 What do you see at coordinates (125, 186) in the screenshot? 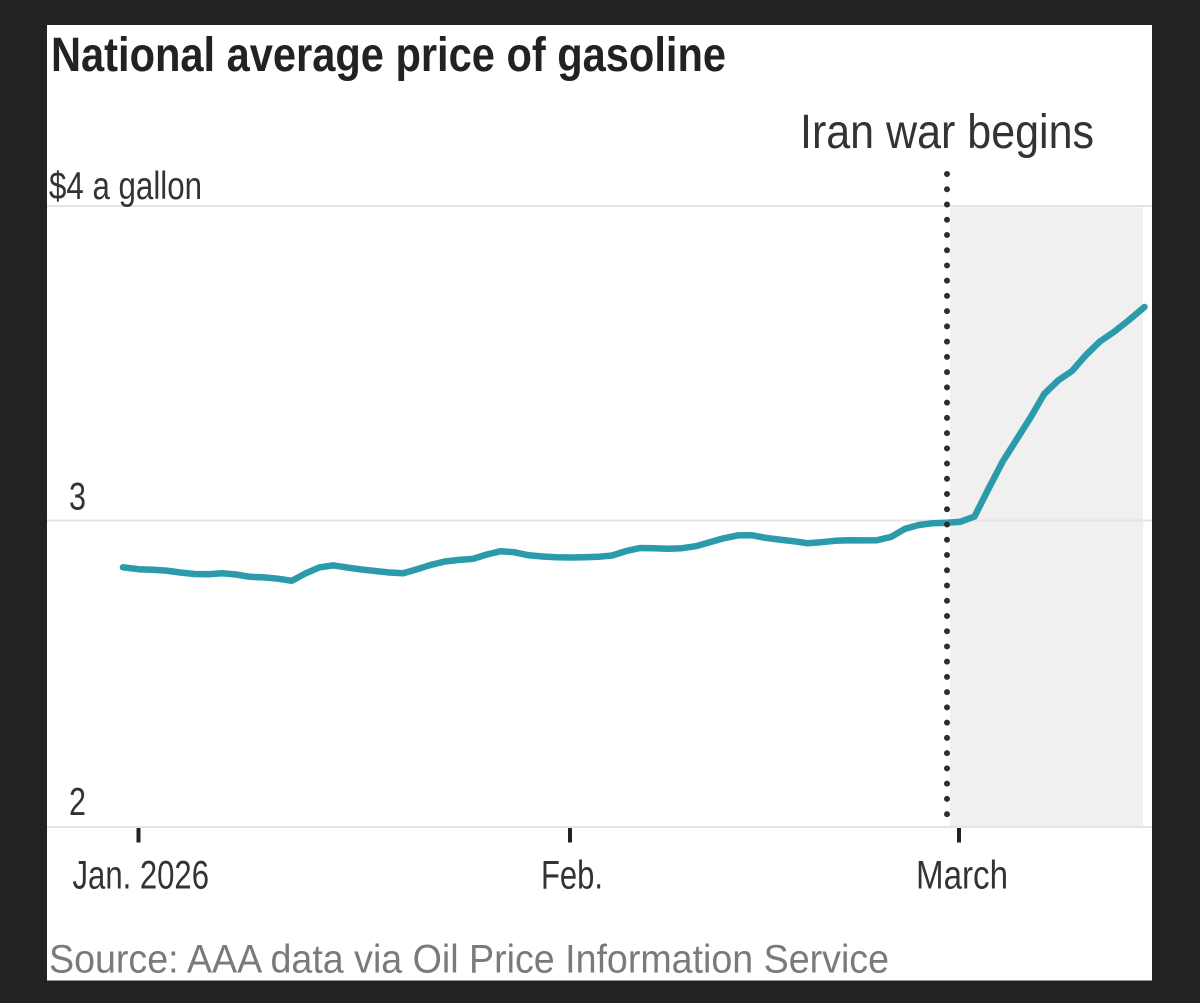
I see `svg-text: $4 a gallon` at bounding box center [125, 186].